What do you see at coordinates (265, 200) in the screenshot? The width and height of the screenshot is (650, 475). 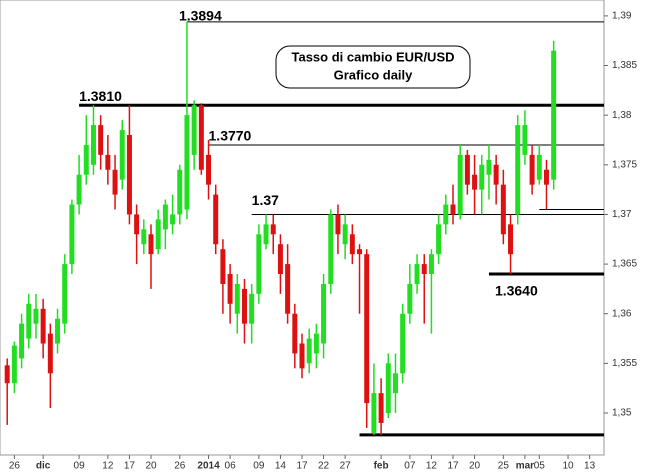 I see `level-label: 1.37` at bounding box center [265, 200].